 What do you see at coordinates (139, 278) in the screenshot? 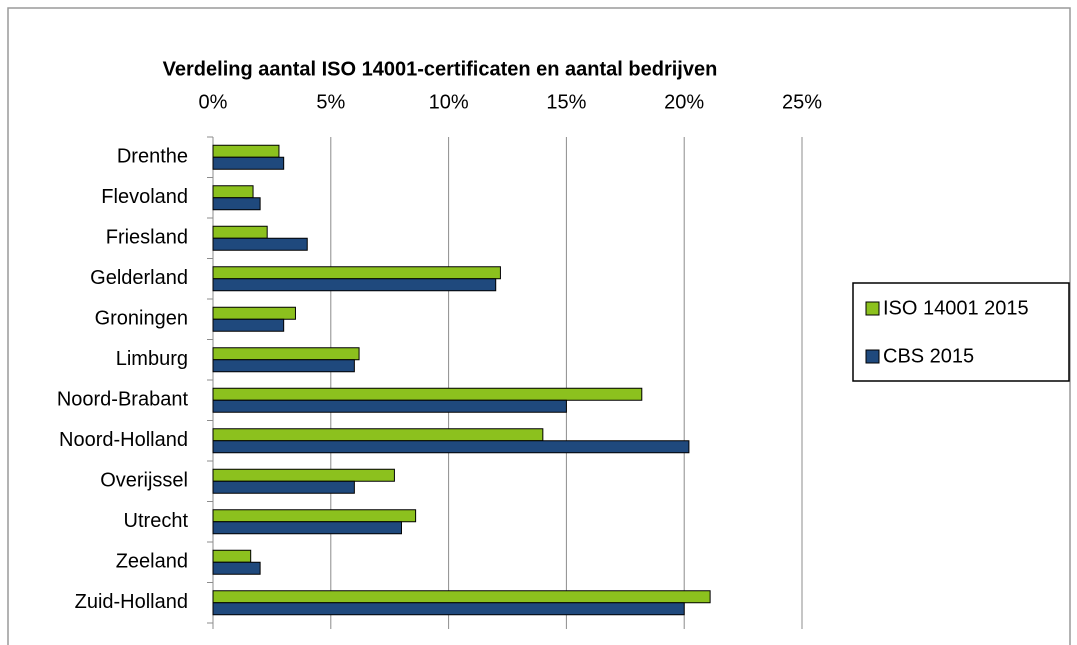
I see `y-tick-label: Gelderland` at bounding box center [139, 278].